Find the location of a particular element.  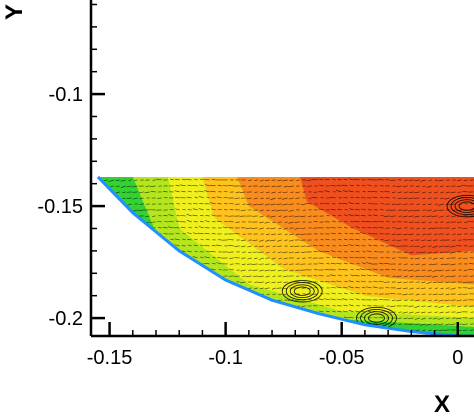

y-tick-labels: -0.1 -0.15 -0.2 is located at coordinates (60, 207).